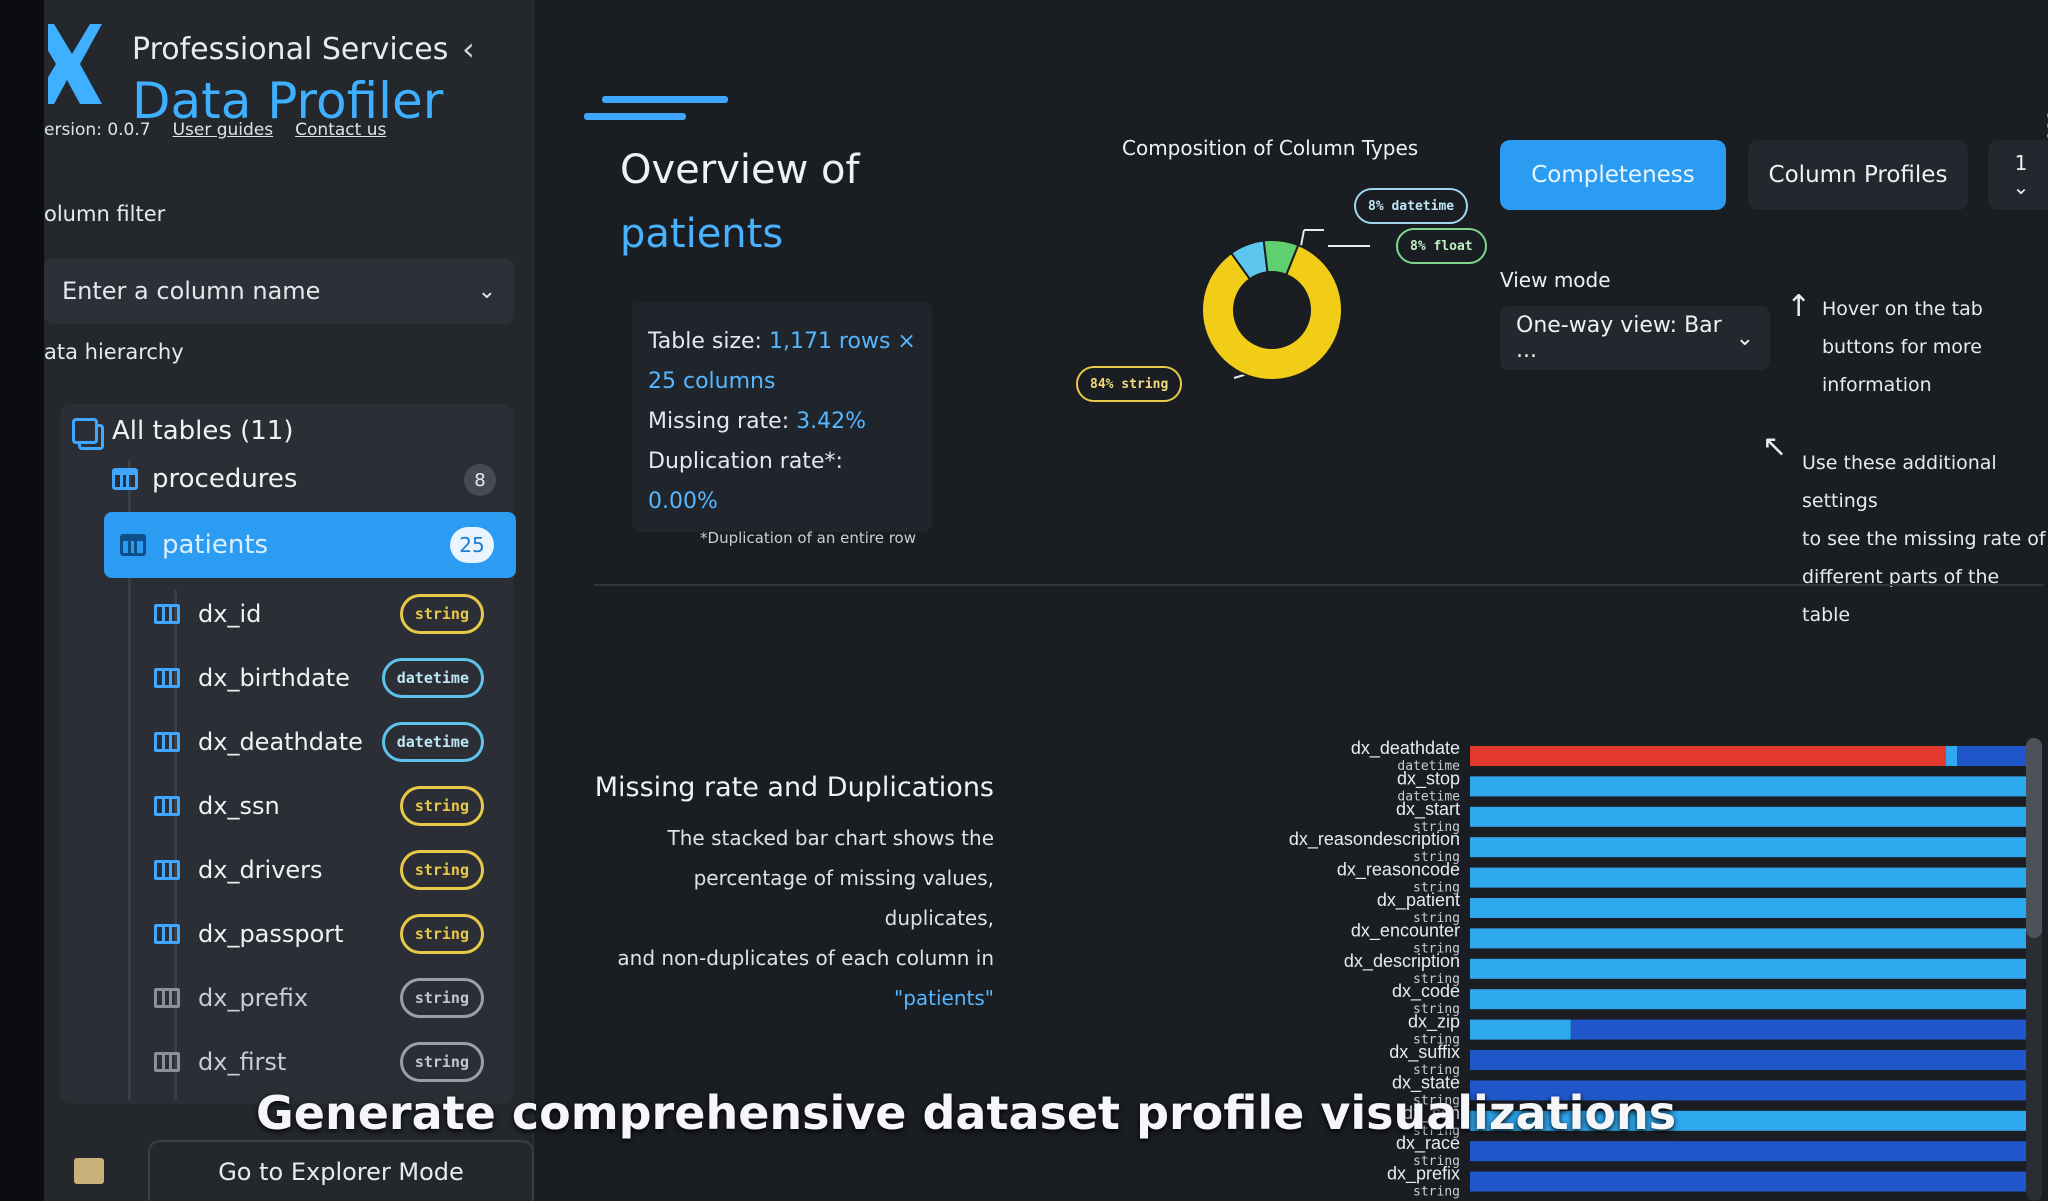 Image resolution: width=2048 pixels, height=1201 pixels. What do you see at coordinates (253, 998) in the screenshot?
I see `column-name: dx_prefix` at bounding box center [253, 998].